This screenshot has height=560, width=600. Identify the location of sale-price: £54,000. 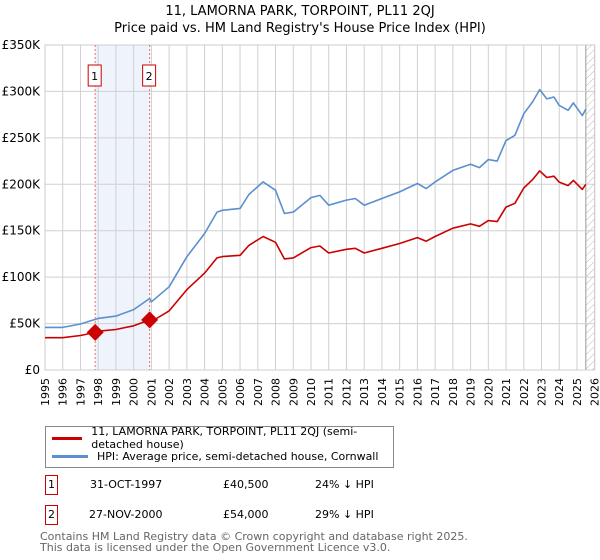
(246, 514).